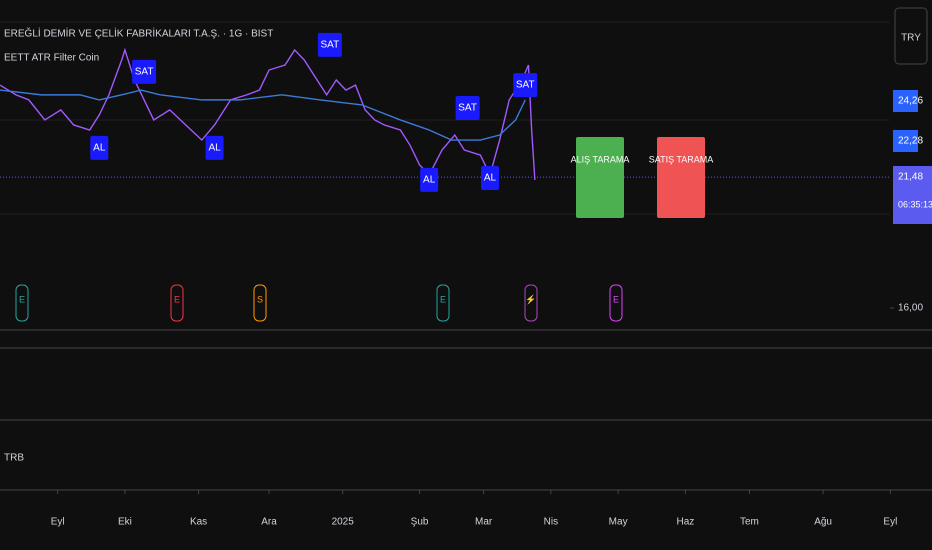 The height and width of the screenshot is (550, 932). What do you see at coordinates (343, 522) in the screenshot?
I see `x-tick-label: 2025` at bounding box center [343, 522].